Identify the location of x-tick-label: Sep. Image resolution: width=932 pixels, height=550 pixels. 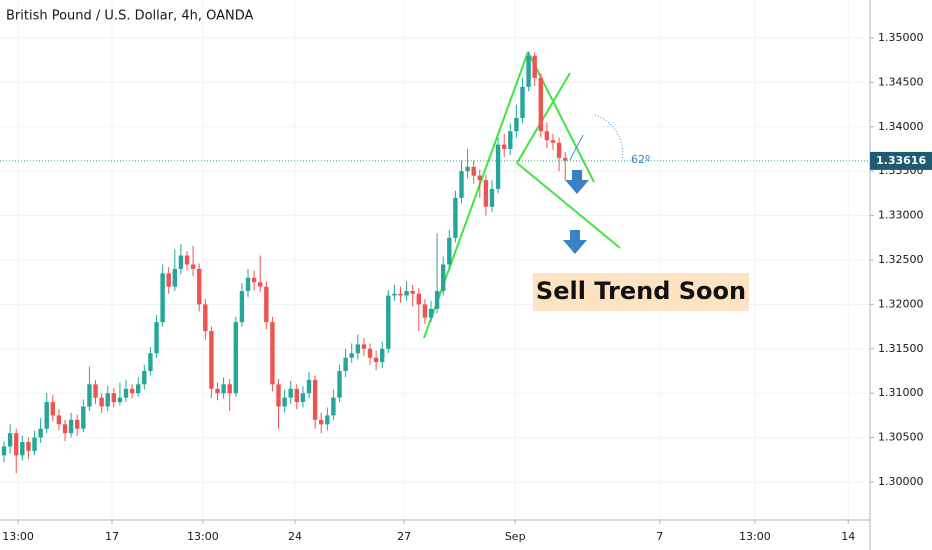
(515, 536).